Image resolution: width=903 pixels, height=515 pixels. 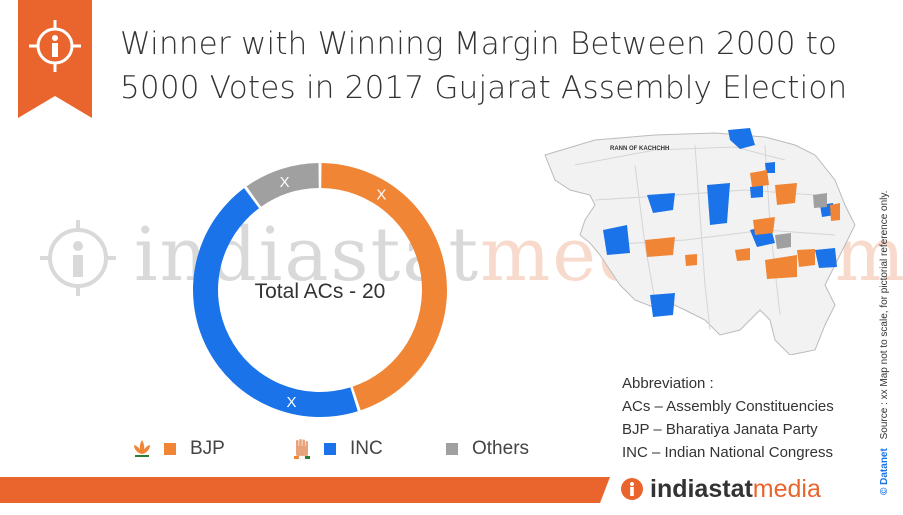 I want to click on info-bookmark, so click(x=55, y=59).